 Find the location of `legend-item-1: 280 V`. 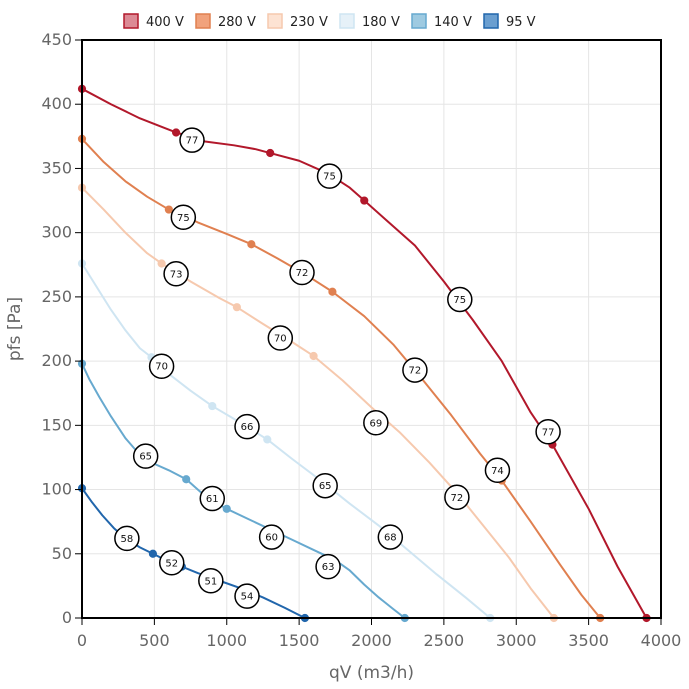

legend-item-1: 280 V is located at coordinates (225, 21).